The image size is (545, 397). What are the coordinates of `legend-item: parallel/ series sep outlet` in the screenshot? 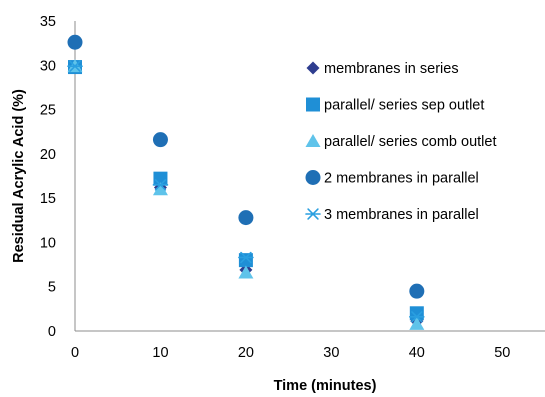 It's located at (395, 105).